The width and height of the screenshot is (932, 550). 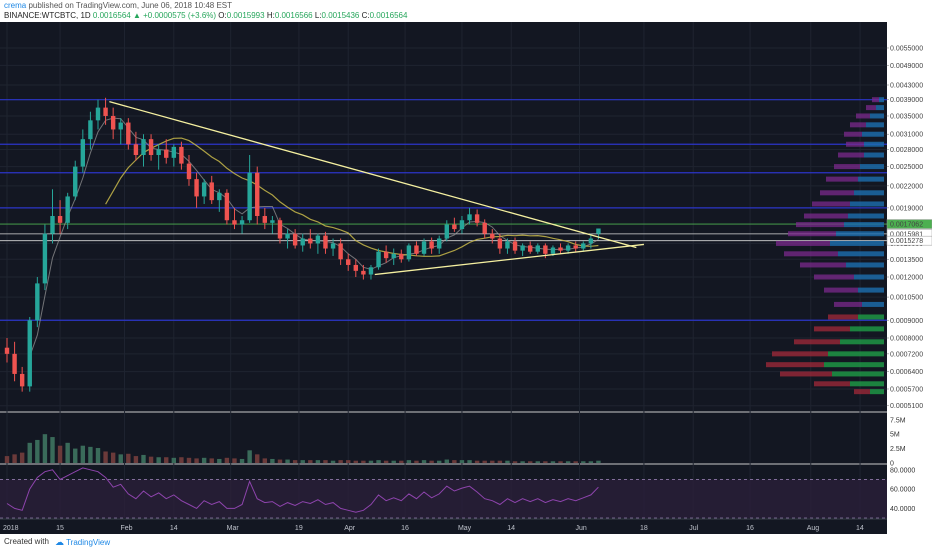 What do you see at coordinates (902, 509) in the screenshot?
I see `rsi-tick-label: 40.0000` at bounding box center [902, 509].